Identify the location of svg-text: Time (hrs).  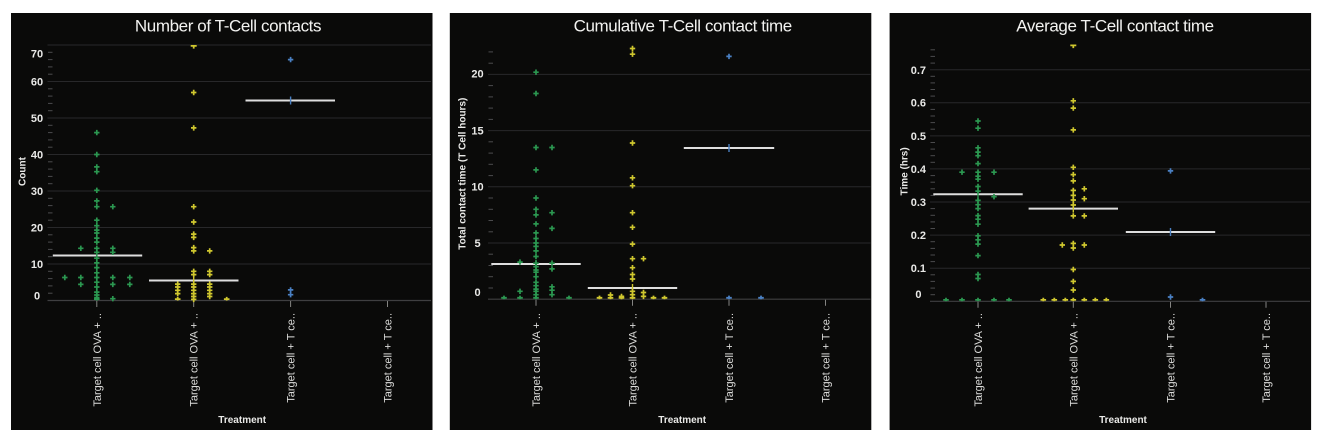
(905, 171).